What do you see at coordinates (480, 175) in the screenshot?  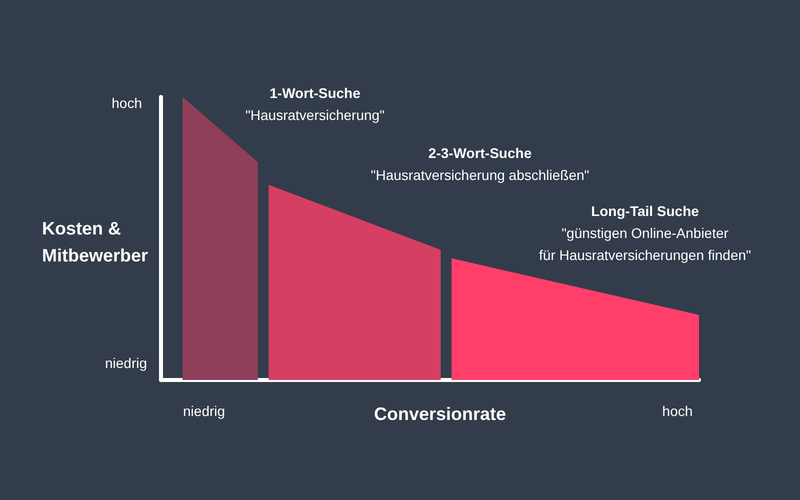 I see `annotation: "Hausratversicherung abschließen"` at bounding box center [480, 175].